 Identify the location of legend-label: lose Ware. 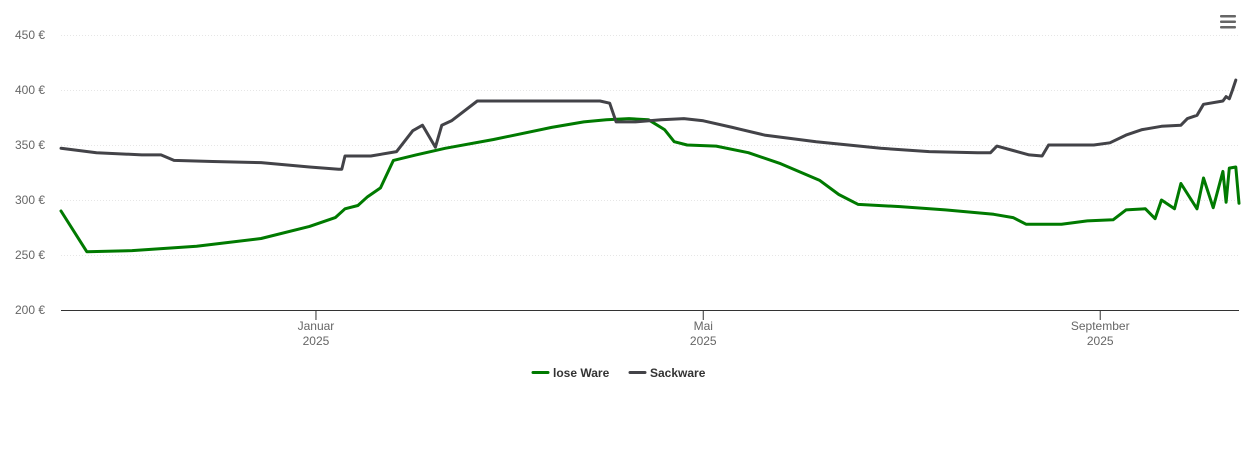
(581, 373).